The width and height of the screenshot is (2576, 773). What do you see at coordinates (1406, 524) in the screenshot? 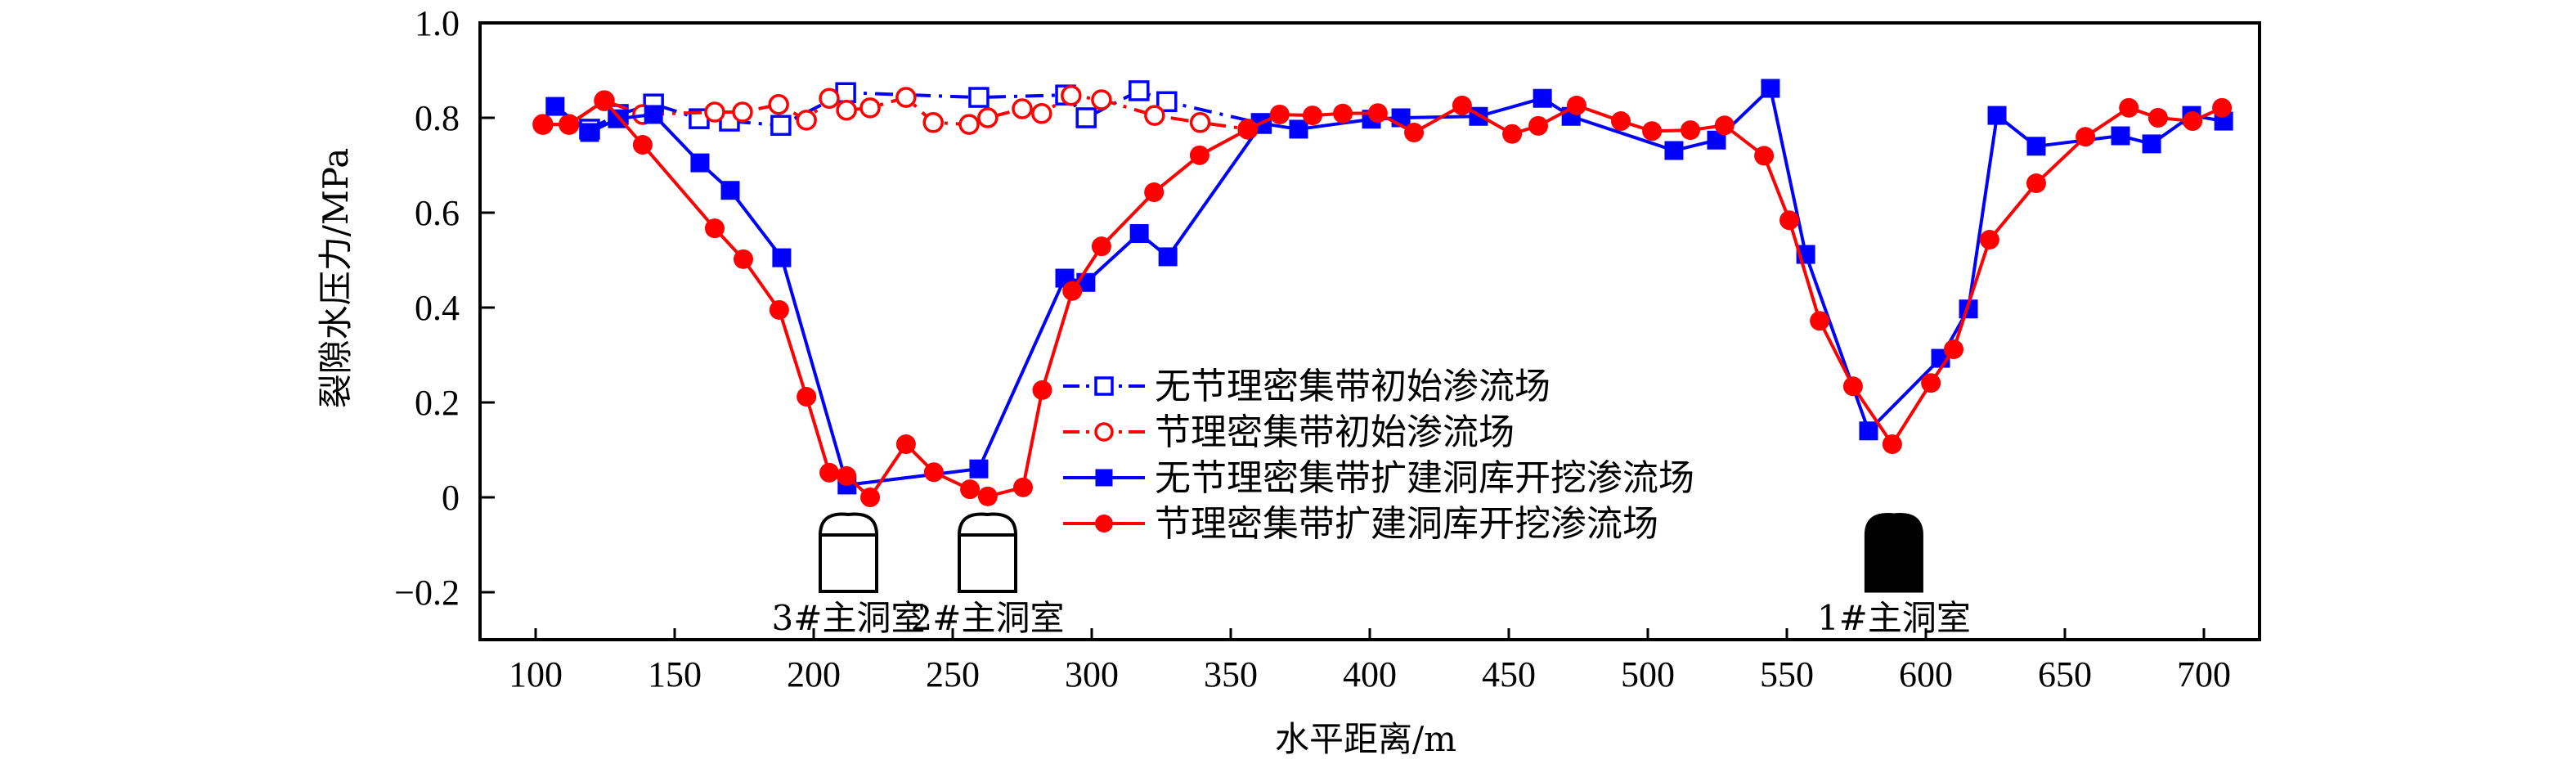
I see `legend-label: 节理密集带扩建洞库开挖渗流场` at bounding box center [1406, 524].